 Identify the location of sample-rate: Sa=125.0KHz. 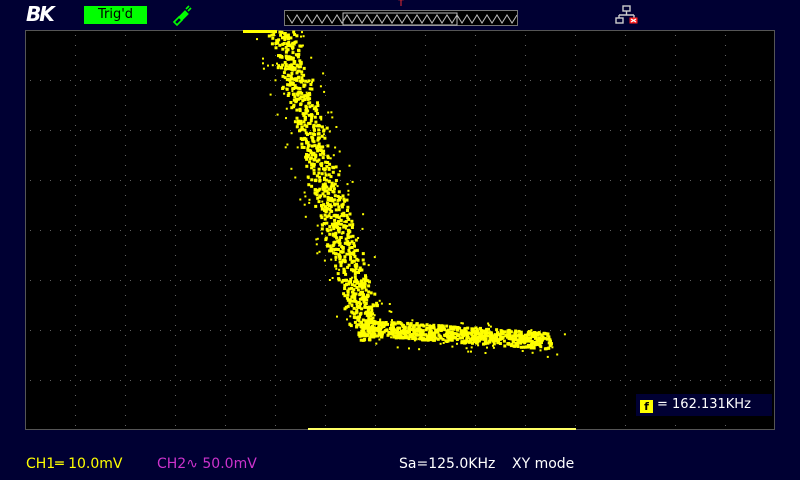
(447, 464).